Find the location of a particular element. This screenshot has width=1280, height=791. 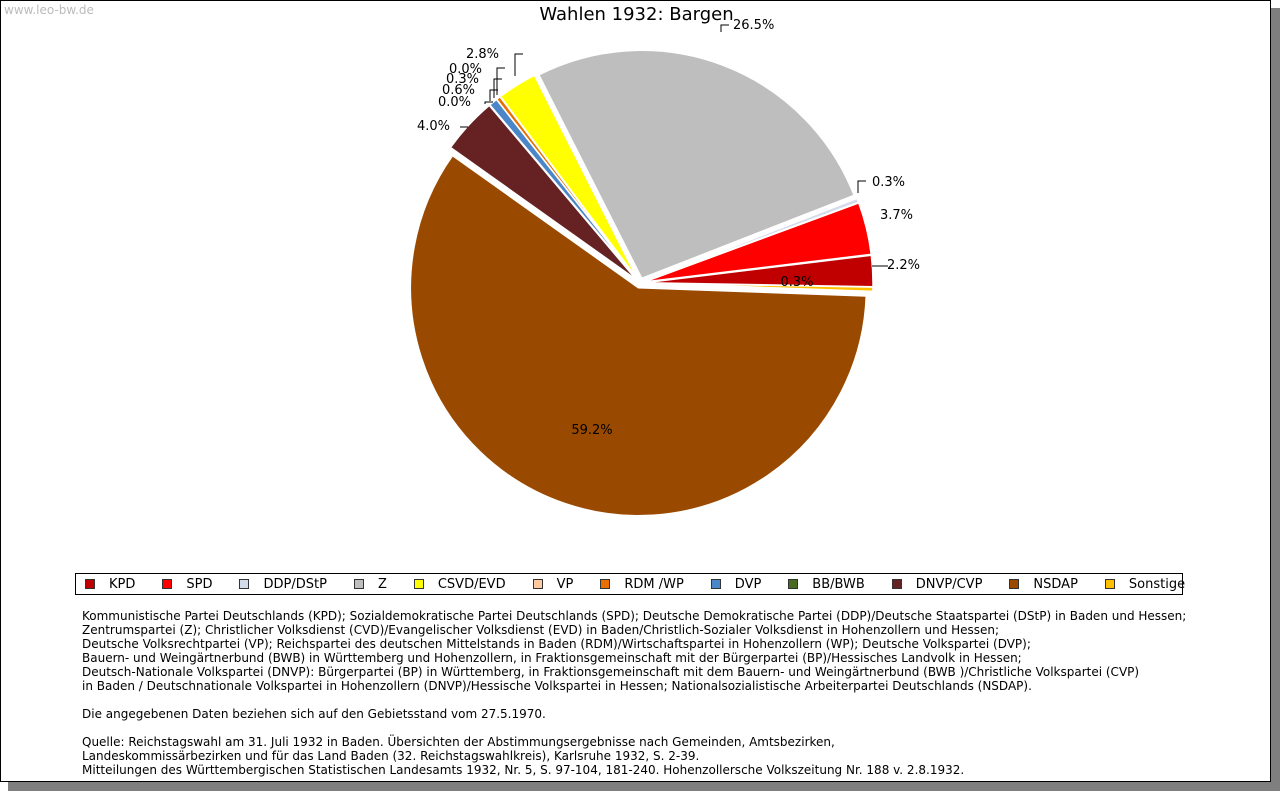

watermark: www.leo-bw.de is located at coordinates (49, 10).